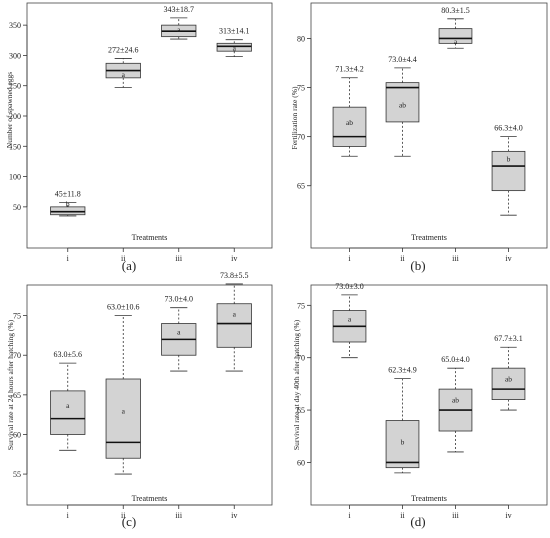 The height and width of the screenshot is (538, 550). I want to click on box-treatment-iv: 66.3±4.0 b, so click(508, 170).